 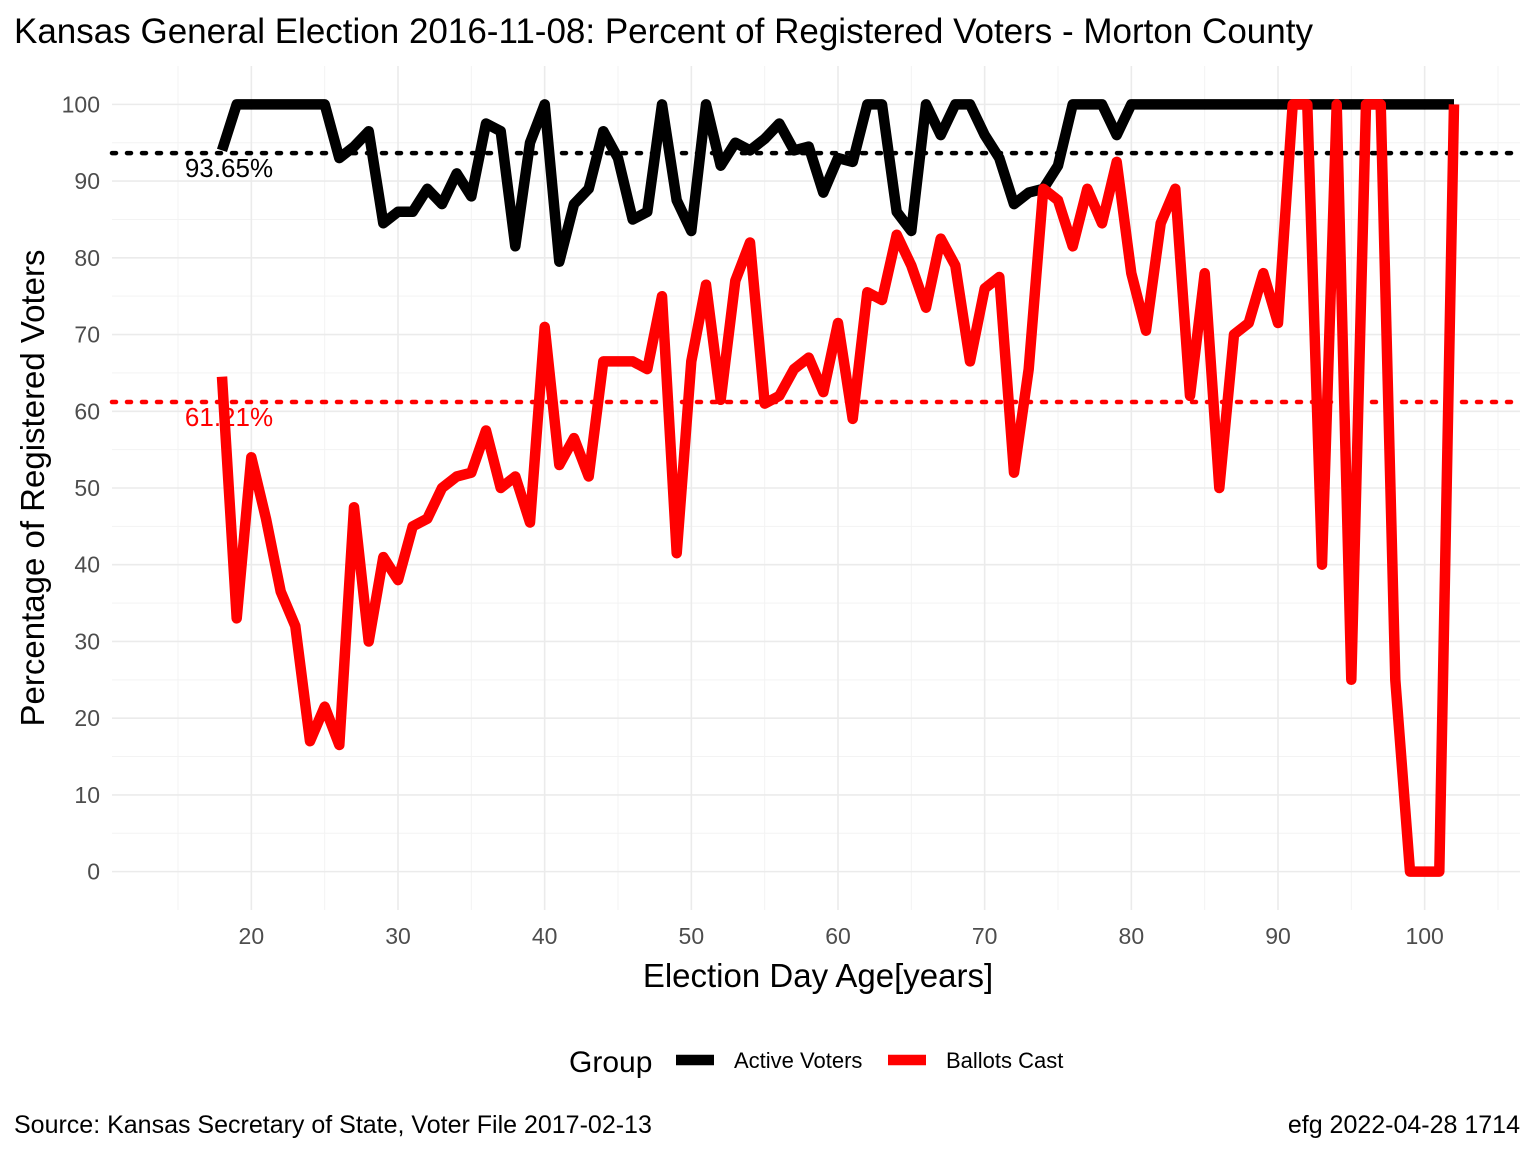 What do you see at coordinates (81, 104) in the screenshot?
I see `y-tick-label: 100` at bounding box center [81, 104].